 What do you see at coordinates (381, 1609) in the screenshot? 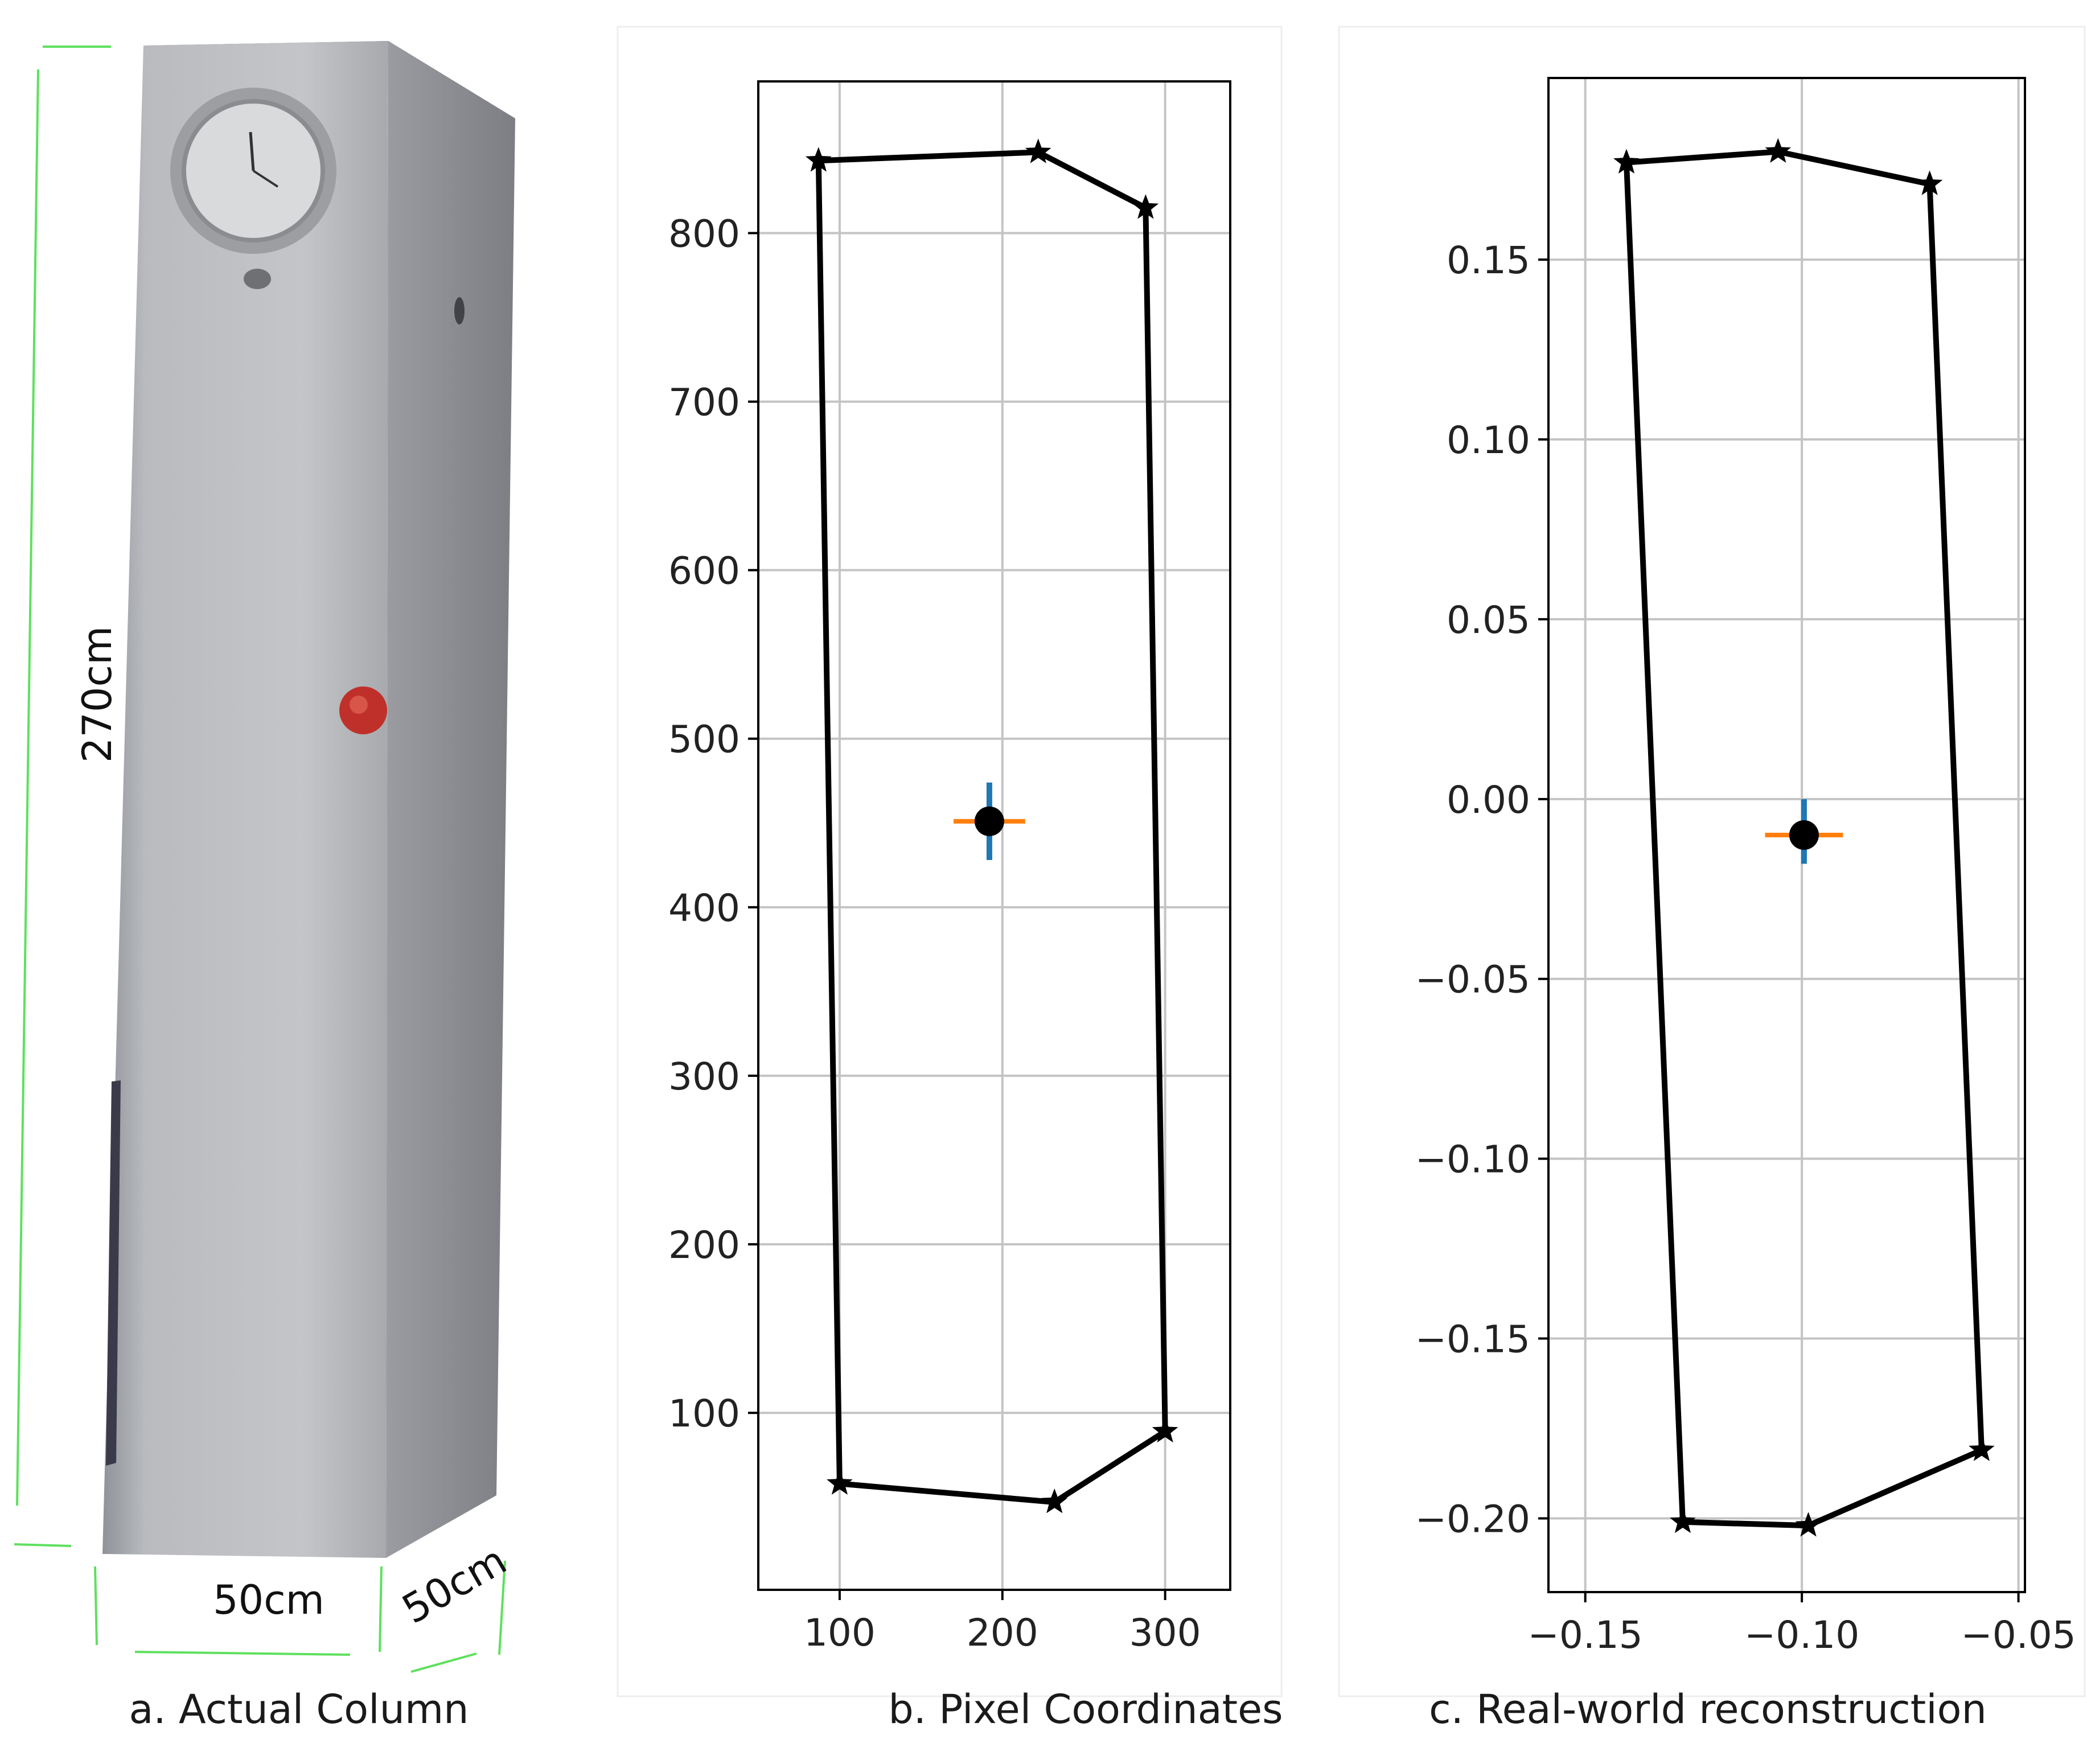
I see `width-guide-right` at bounding box center [381, 1609].